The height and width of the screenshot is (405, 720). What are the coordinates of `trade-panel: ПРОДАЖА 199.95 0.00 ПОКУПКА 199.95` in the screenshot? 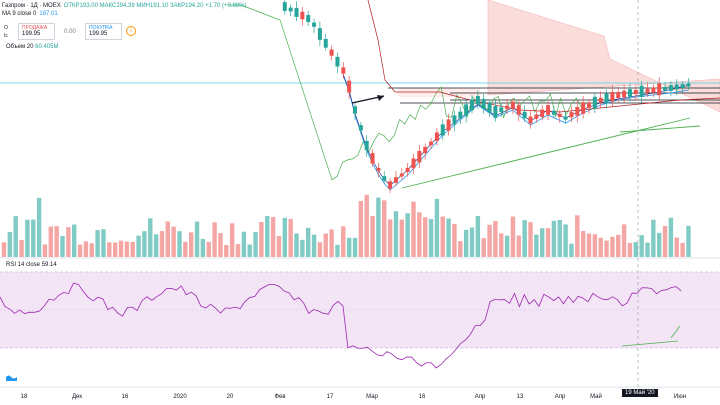 It's located at (70, 31).